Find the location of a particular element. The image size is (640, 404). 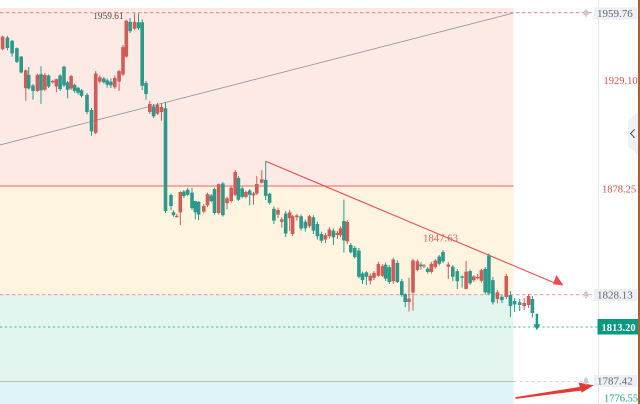

svg-text: 1828.13 is located at coordinates (615, 296).